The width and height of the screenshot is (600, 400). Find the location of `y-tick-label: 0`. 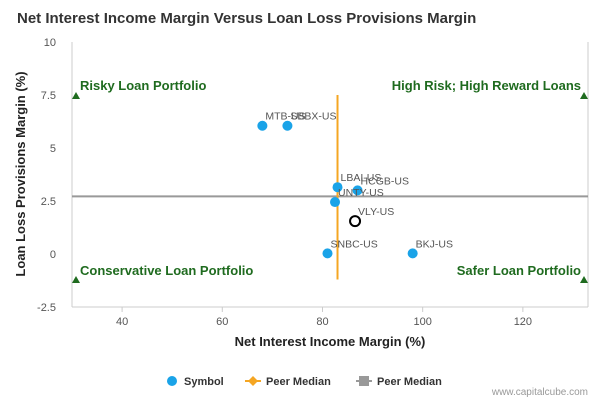

y-tick-label: 0 is located at coordinates (53, 255).